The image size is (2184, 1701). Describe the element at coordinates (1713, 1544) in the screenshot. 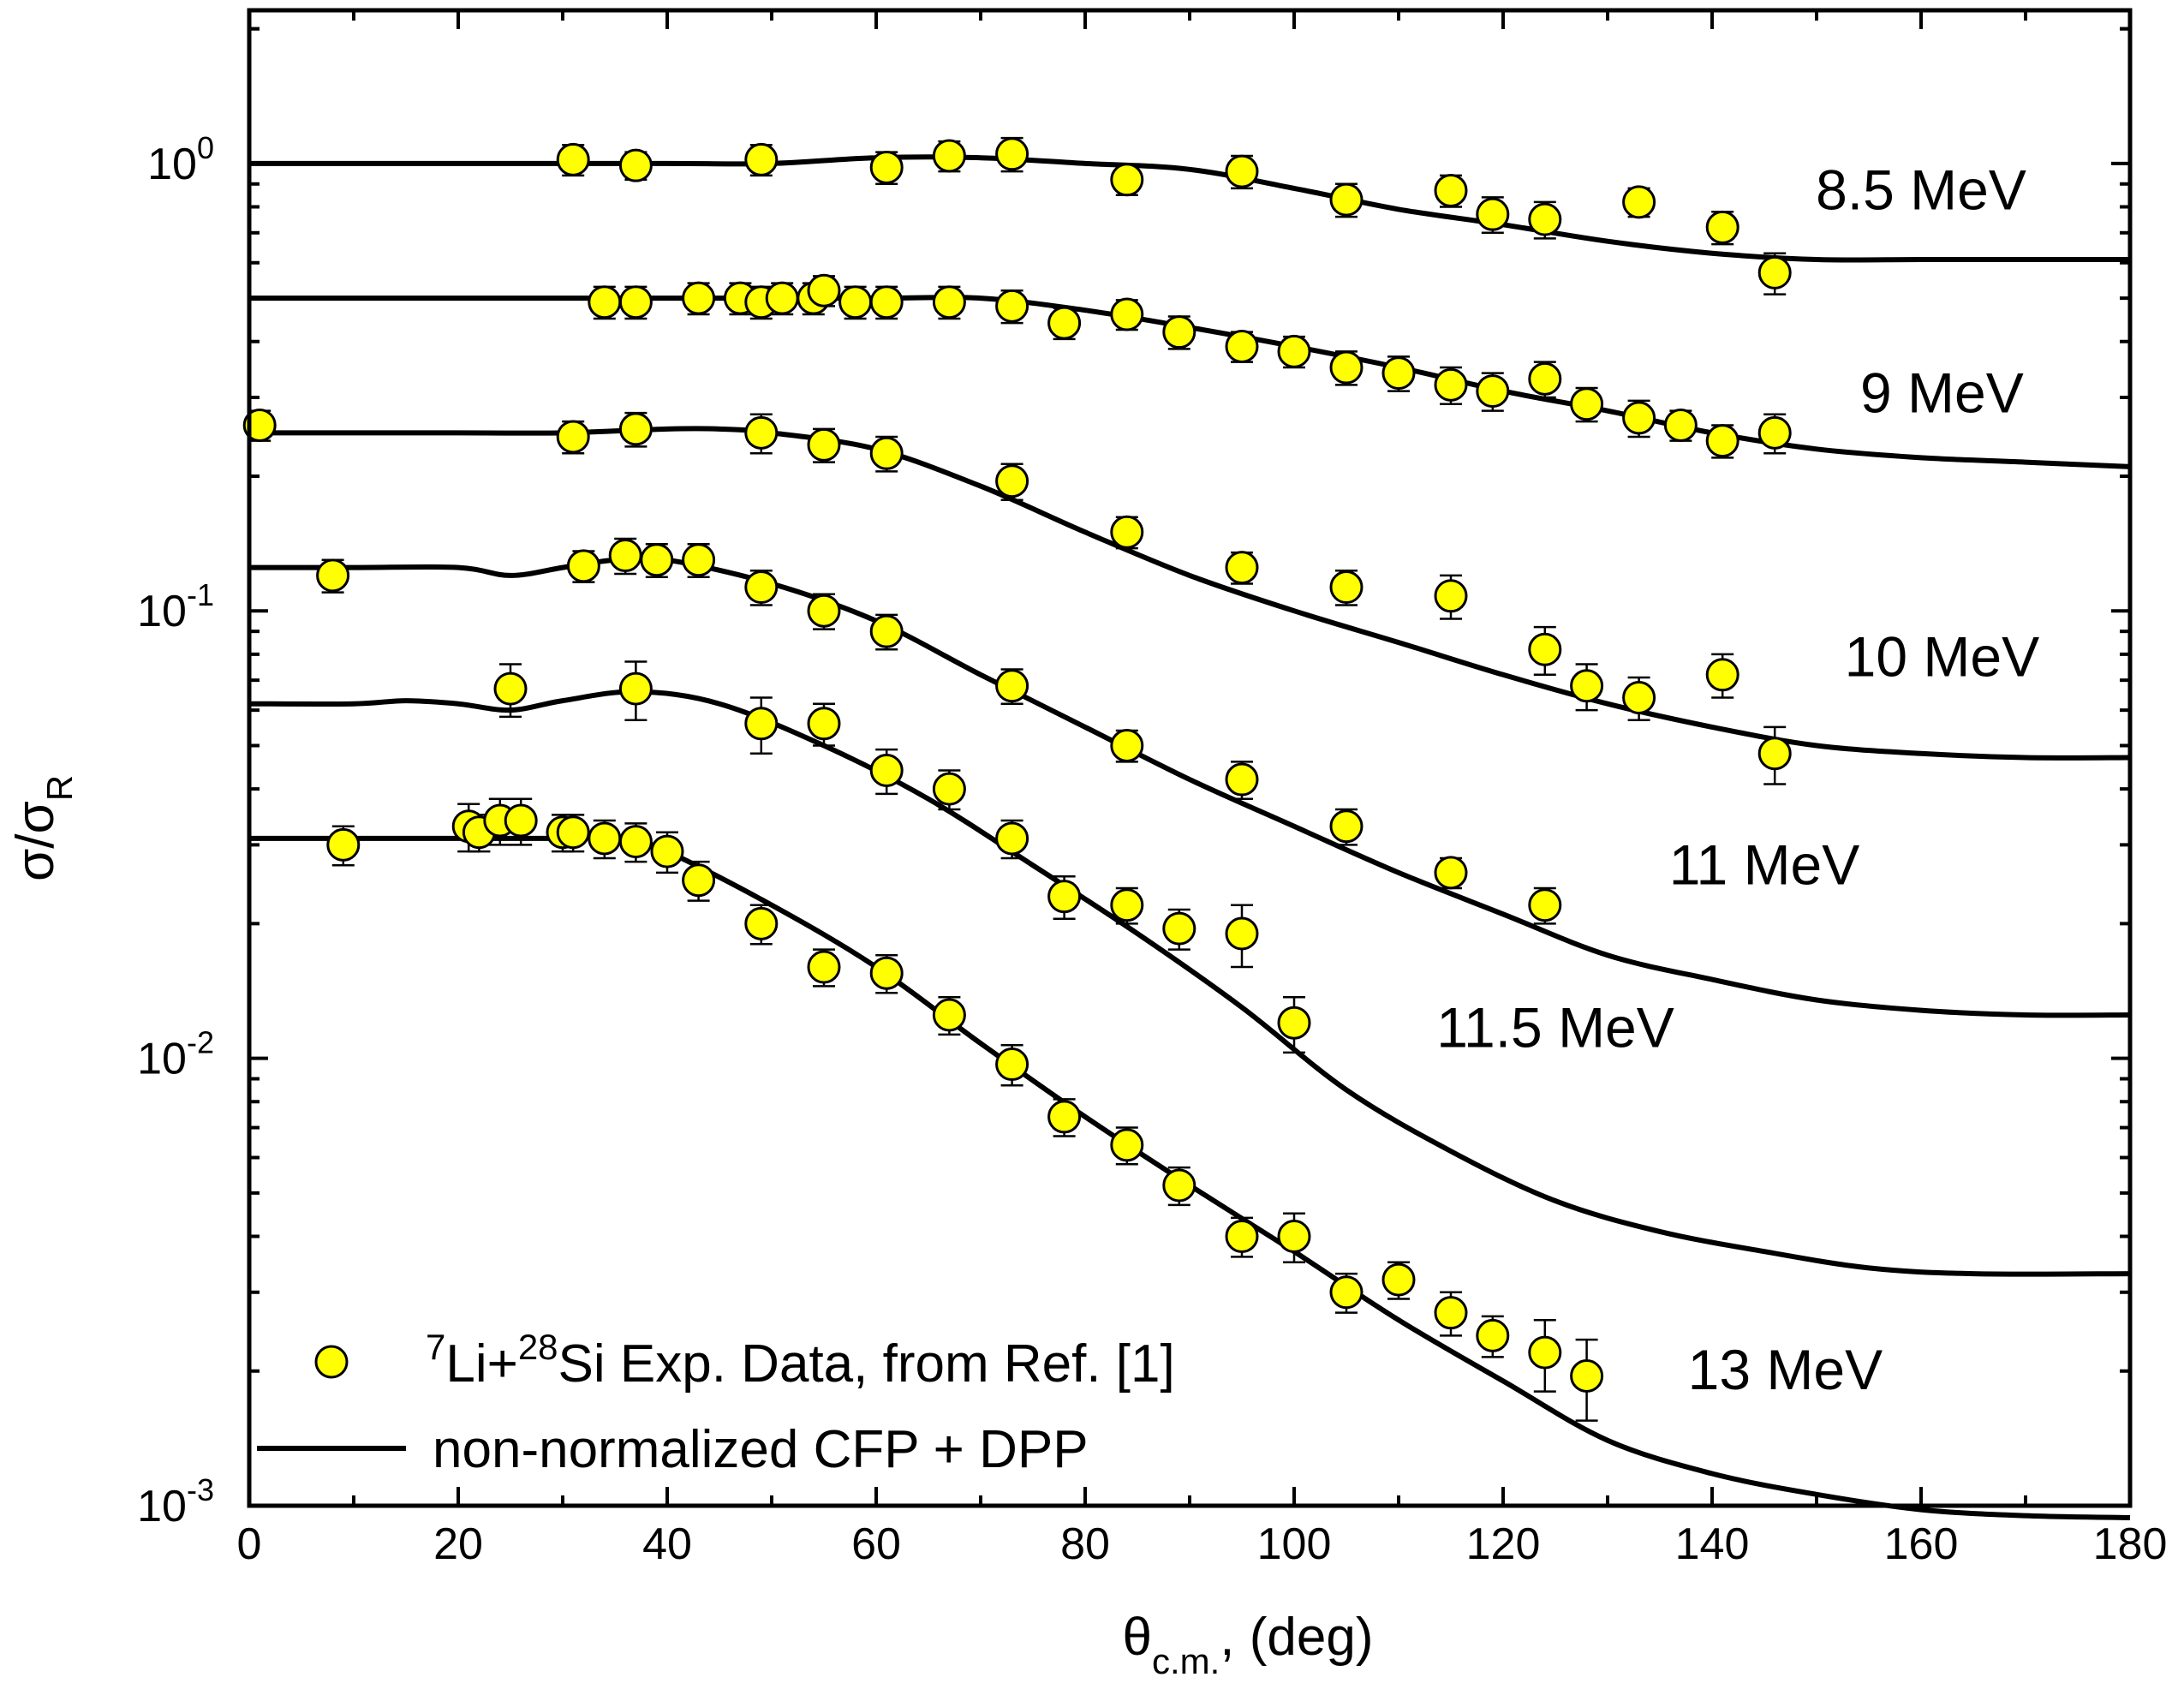

I see `x-tick-label: 140` at that location.